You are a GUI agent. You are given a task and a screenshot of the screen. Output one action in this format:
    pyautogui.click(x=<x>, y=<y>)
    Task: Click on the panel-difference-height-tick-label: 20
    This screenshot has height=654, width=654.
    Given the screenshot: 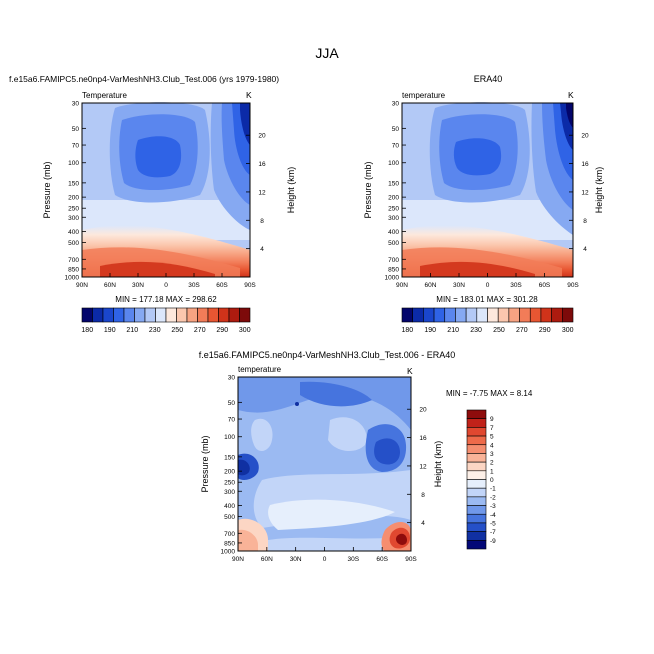 What is the action you would take?
    pyautogui.click(x=423, y=410)
    